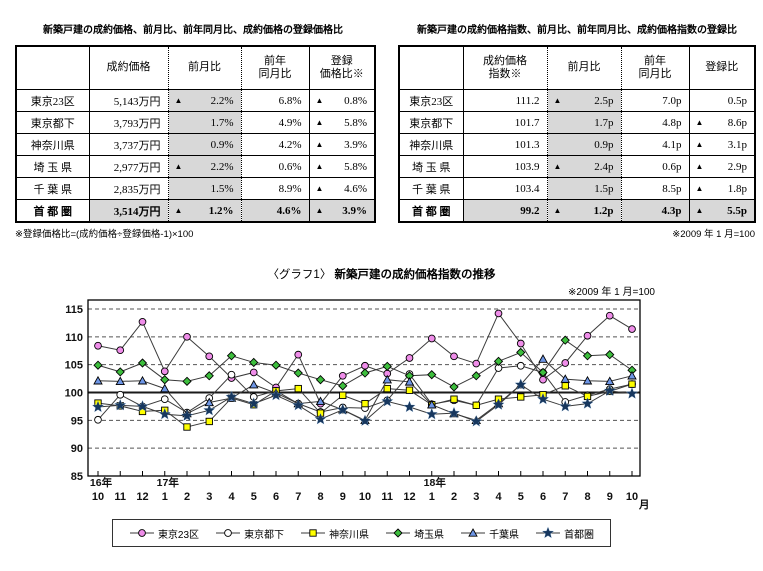 This screenshot has height=571, width=763. I want to click on legend-label: 埼玉県, so click(429, 535).